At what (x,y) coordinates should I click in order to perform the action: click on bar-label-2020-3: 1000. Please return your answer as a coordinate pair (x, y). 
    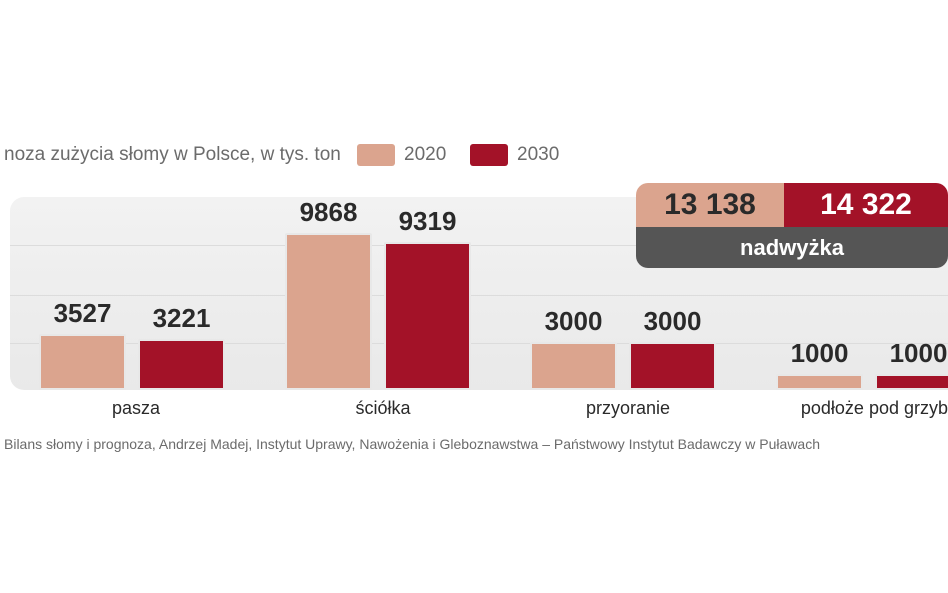
    Looking at the image, I should click on (819, 353).